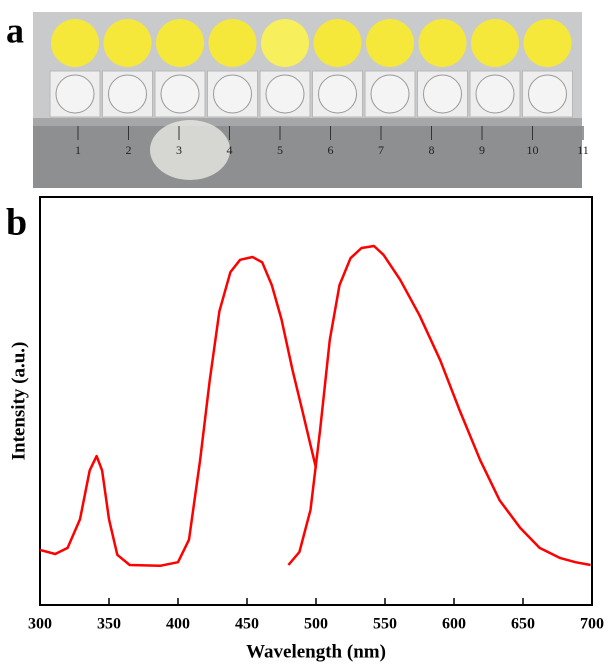  Describe the element at coordinates (583, 150) in the screenshot. I see `ruler-label: 11` at that location.